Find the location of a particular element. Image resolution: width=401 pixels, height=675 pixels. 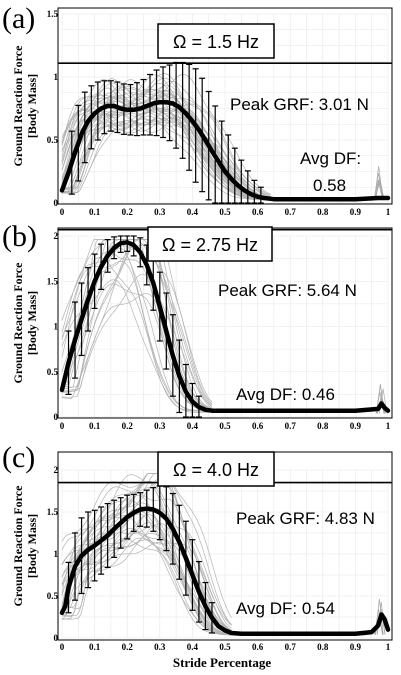

peak-grf-label: Peak GRF: 5.64 N is located at coordinates (287, 290).